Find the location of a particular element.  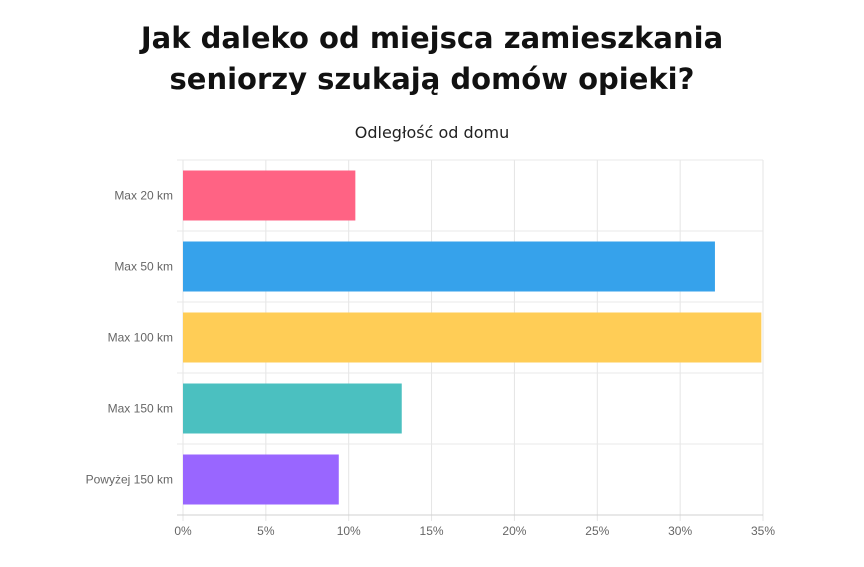

x-tick-label: 25% is located at coordinates (597, 531).